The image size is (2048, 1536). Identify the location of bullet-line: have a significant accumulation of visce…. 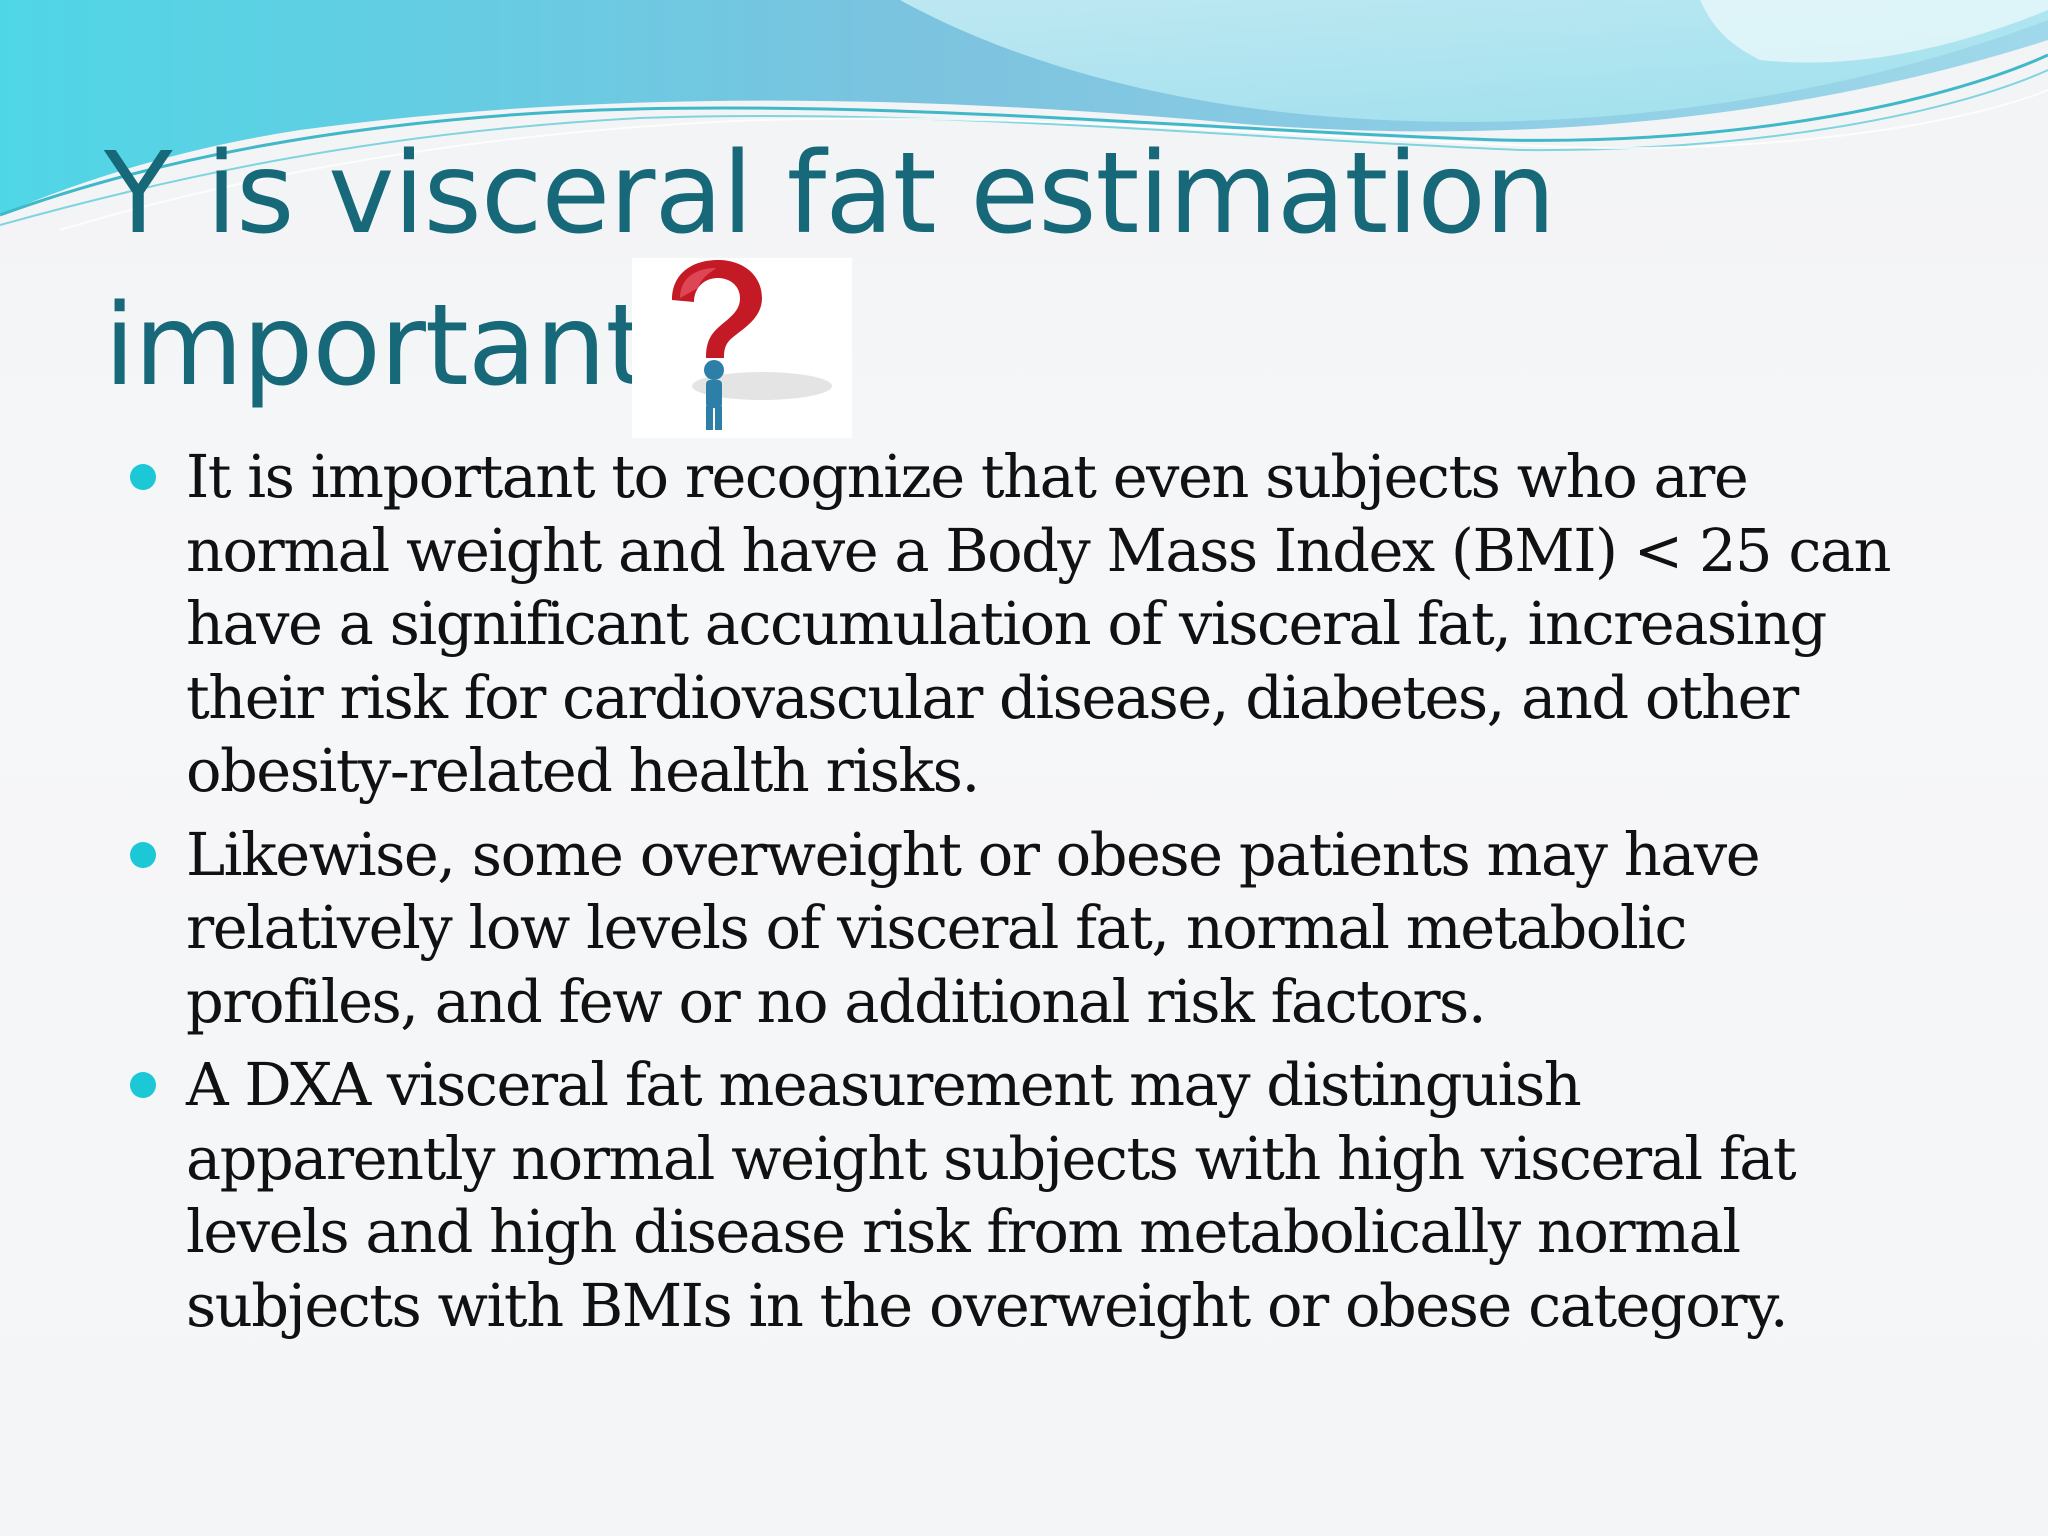
(1006, 623).